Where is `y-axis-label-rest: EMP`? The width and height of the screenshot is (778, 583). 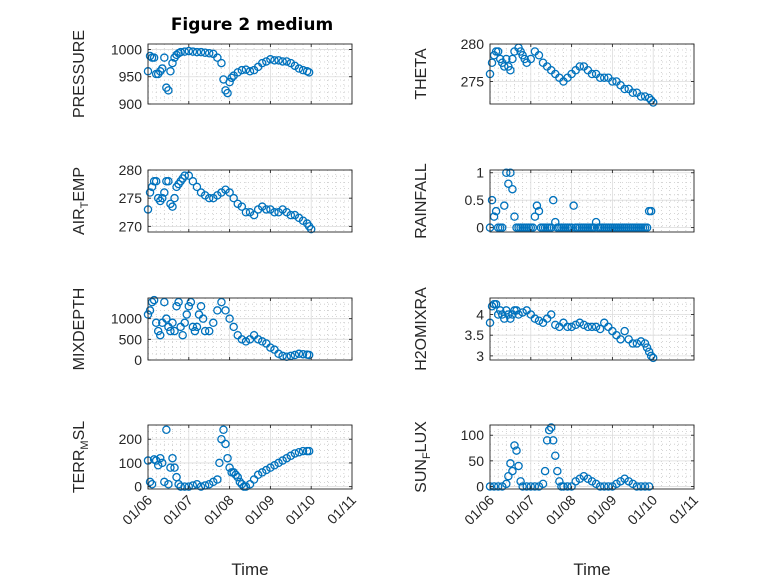 y-axis-label-rest: EMP is located at coordinates (79, 184).